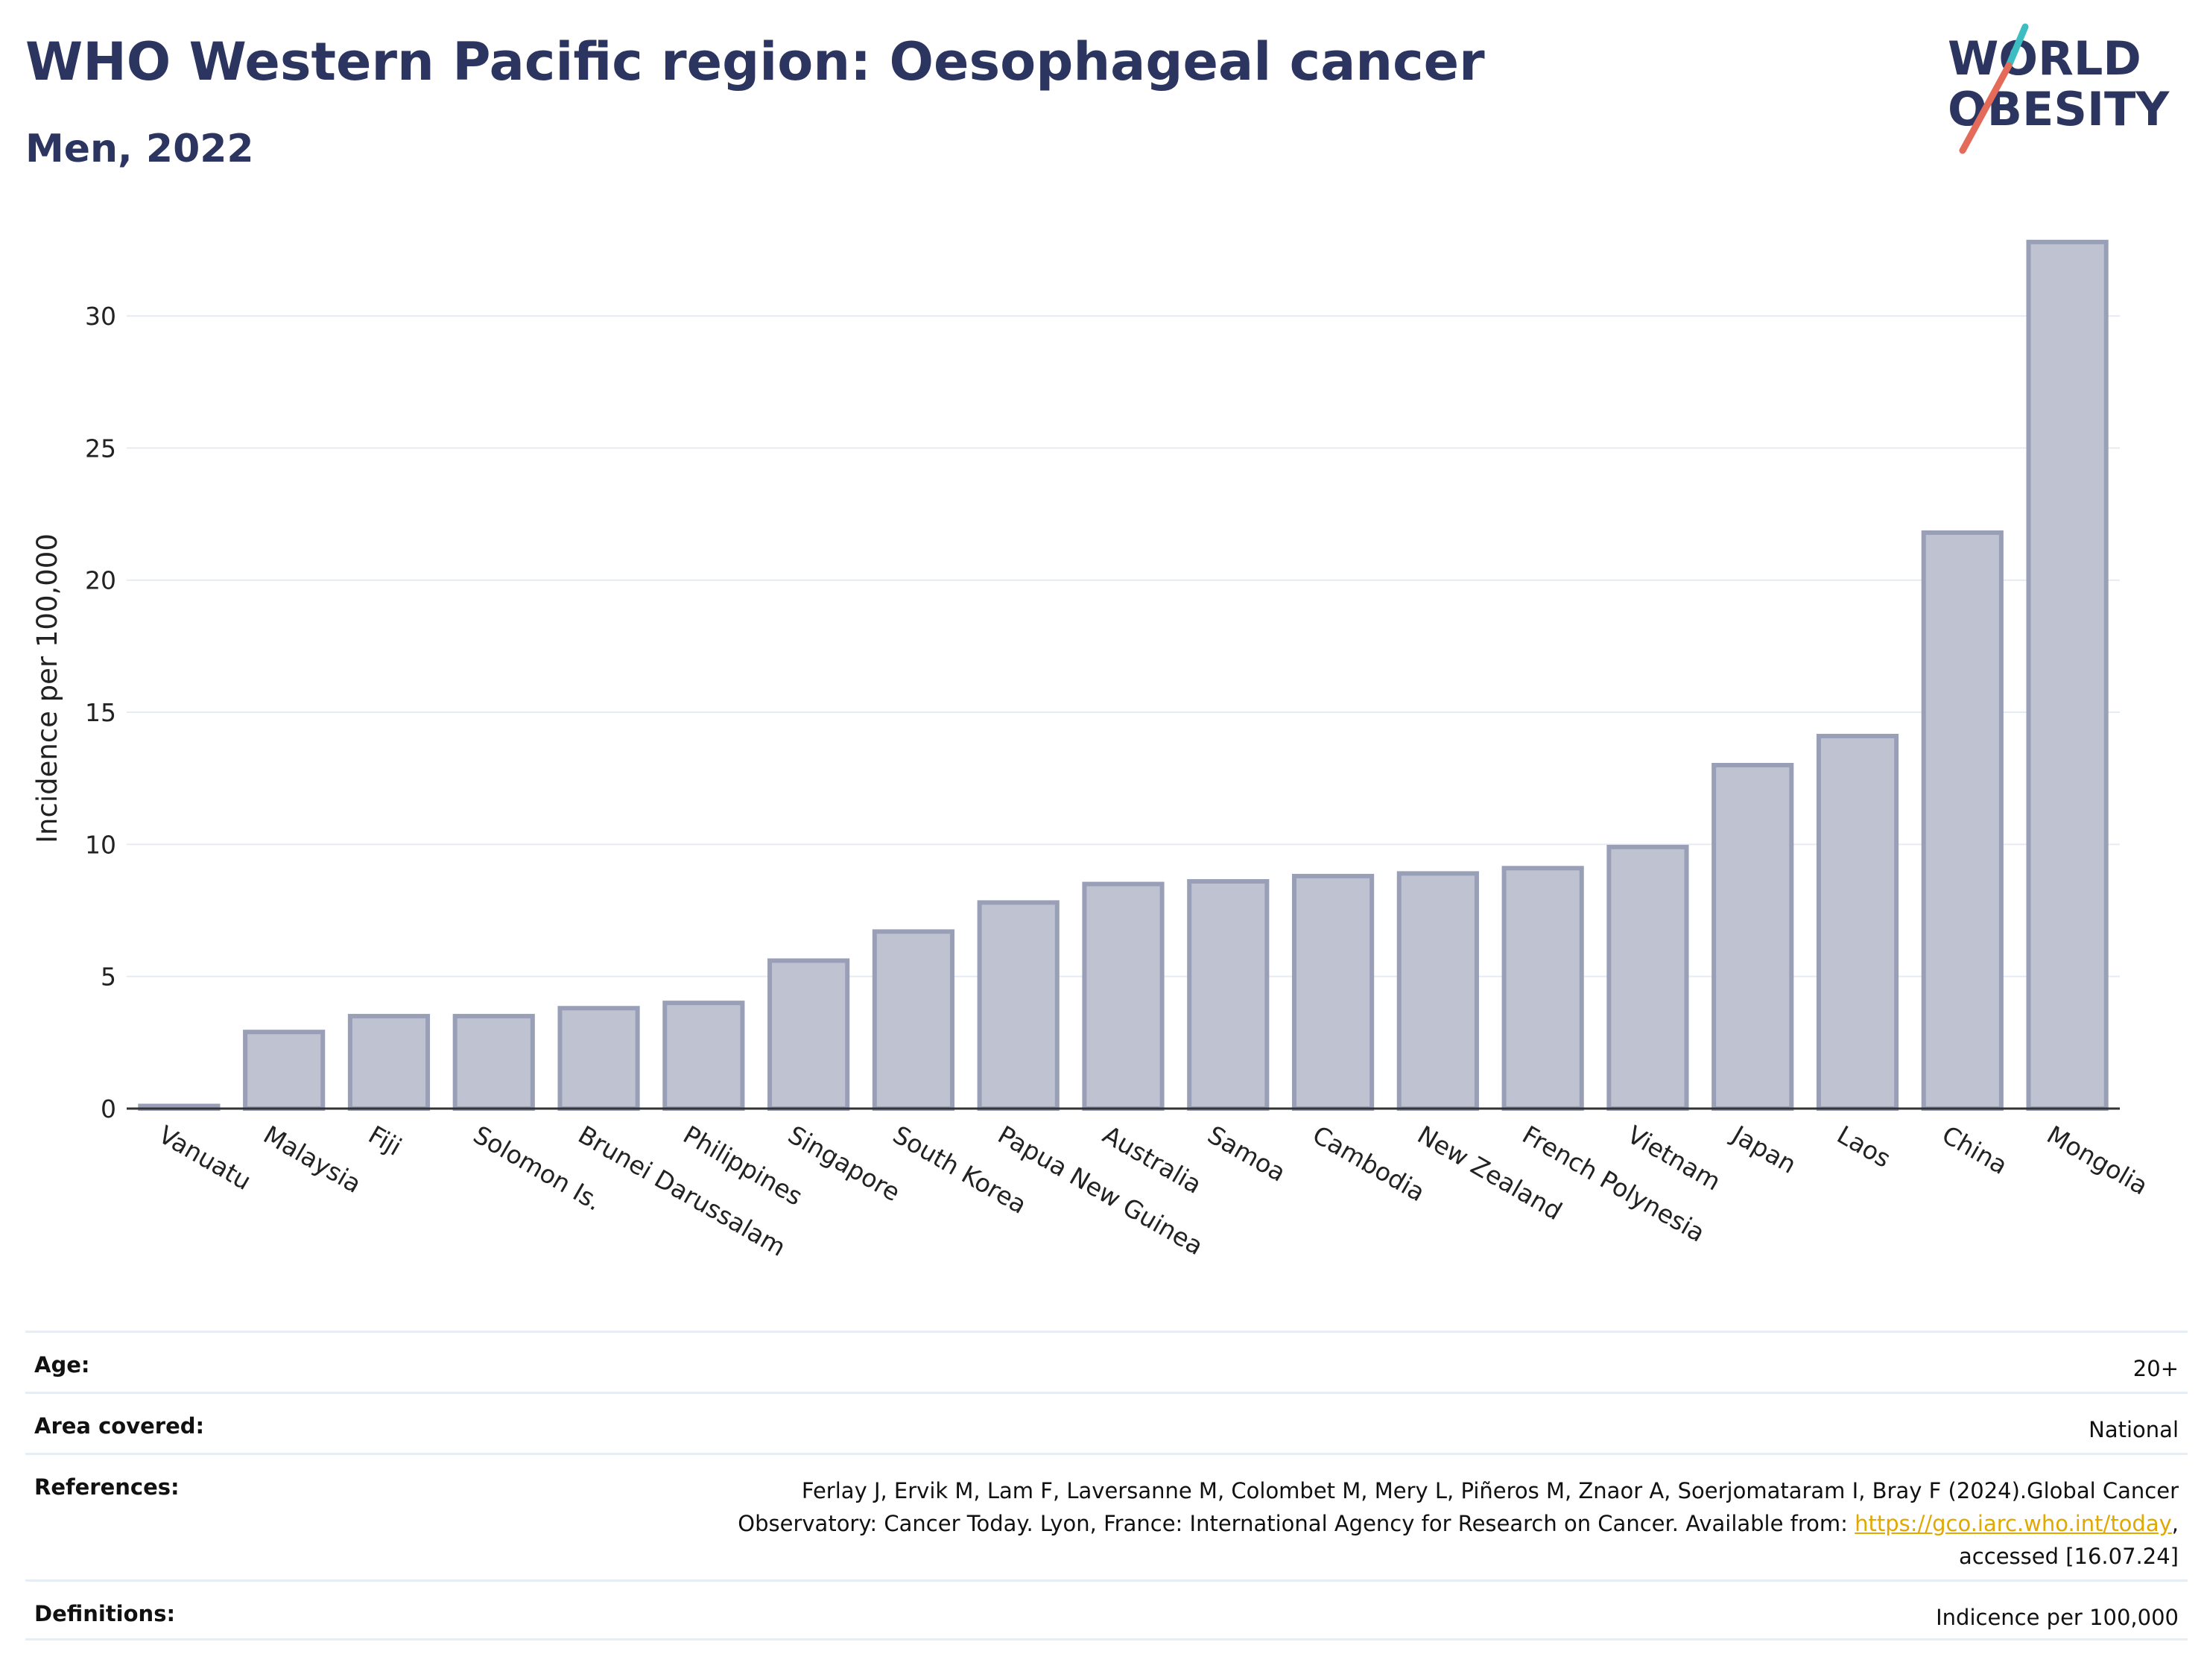 The image size is (2204, 1680). Describe the element at coordinates (2155, 1368) in the screenshot. I see `meta-value-age: 20+` at that location.